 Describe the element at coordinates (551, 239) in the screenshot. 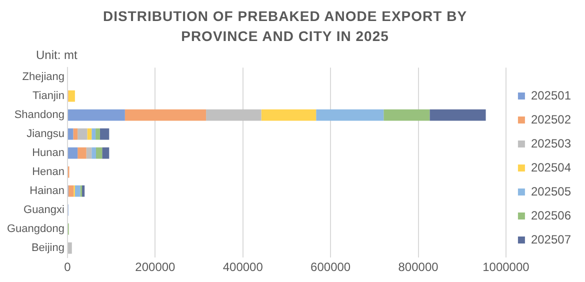

I see `legend-label: 202507` at that location.